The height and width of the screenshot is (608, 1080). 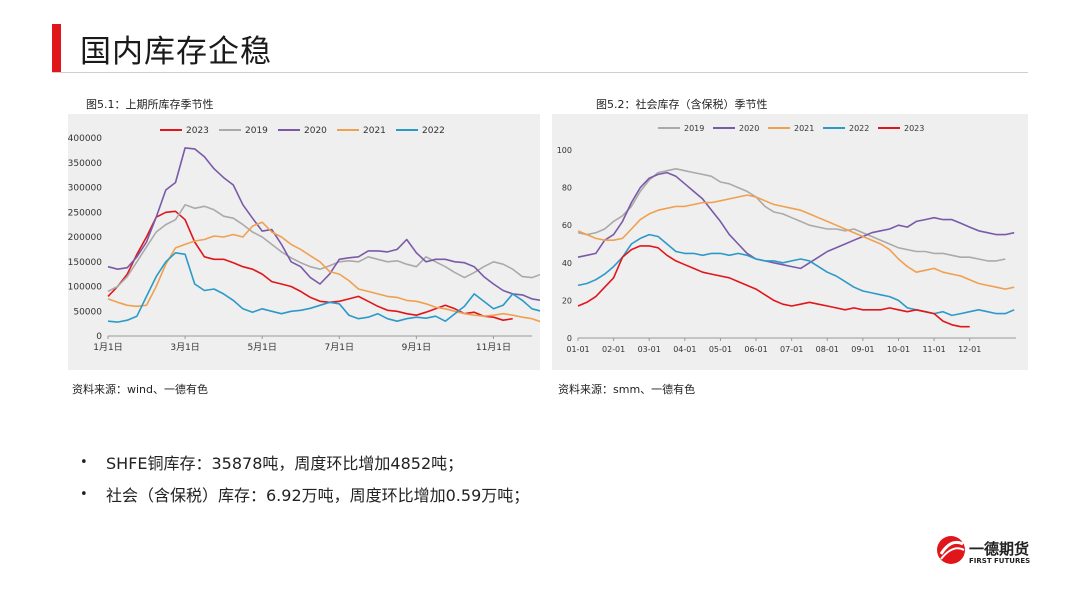 I want to click on x-tick-label: 12-01, so click(x=969, y=349).